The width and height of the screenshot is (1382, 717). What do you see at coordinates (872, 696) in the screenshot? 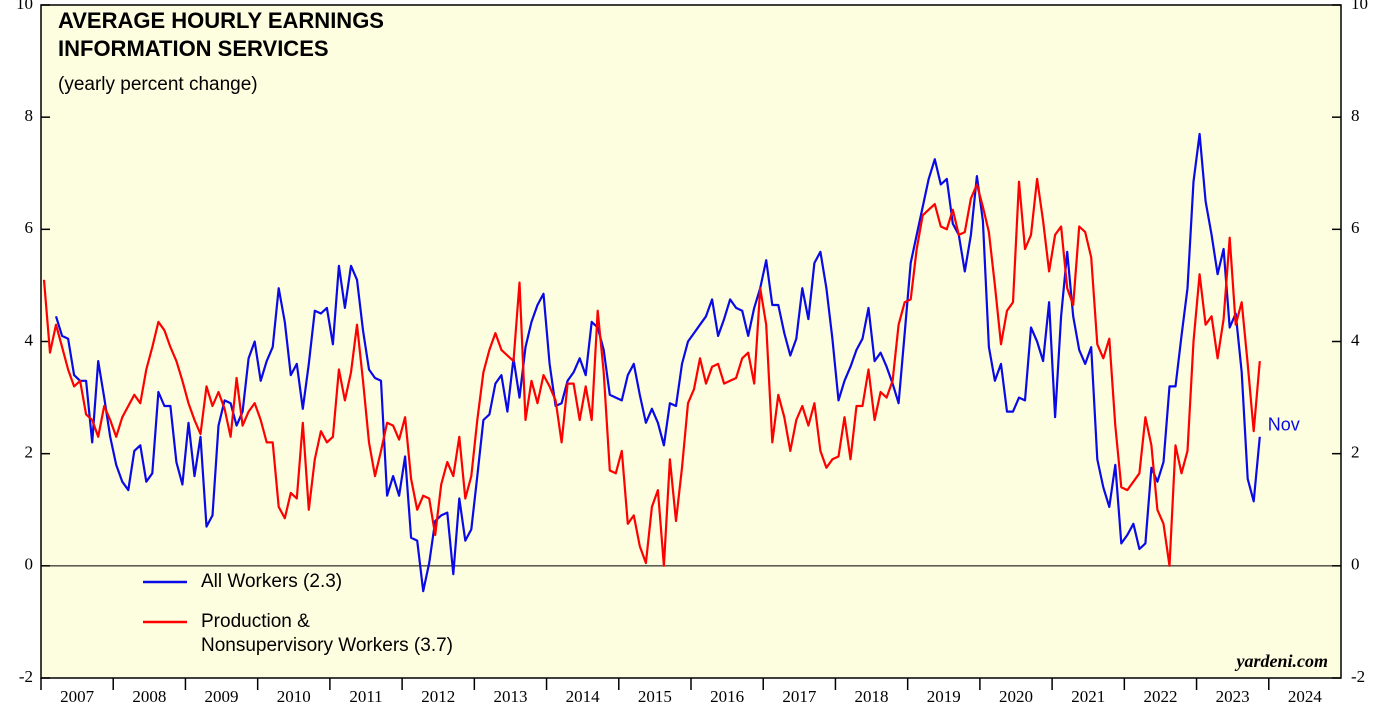
I see `x-tick-label: 2018` at bounding box center [872, 696].